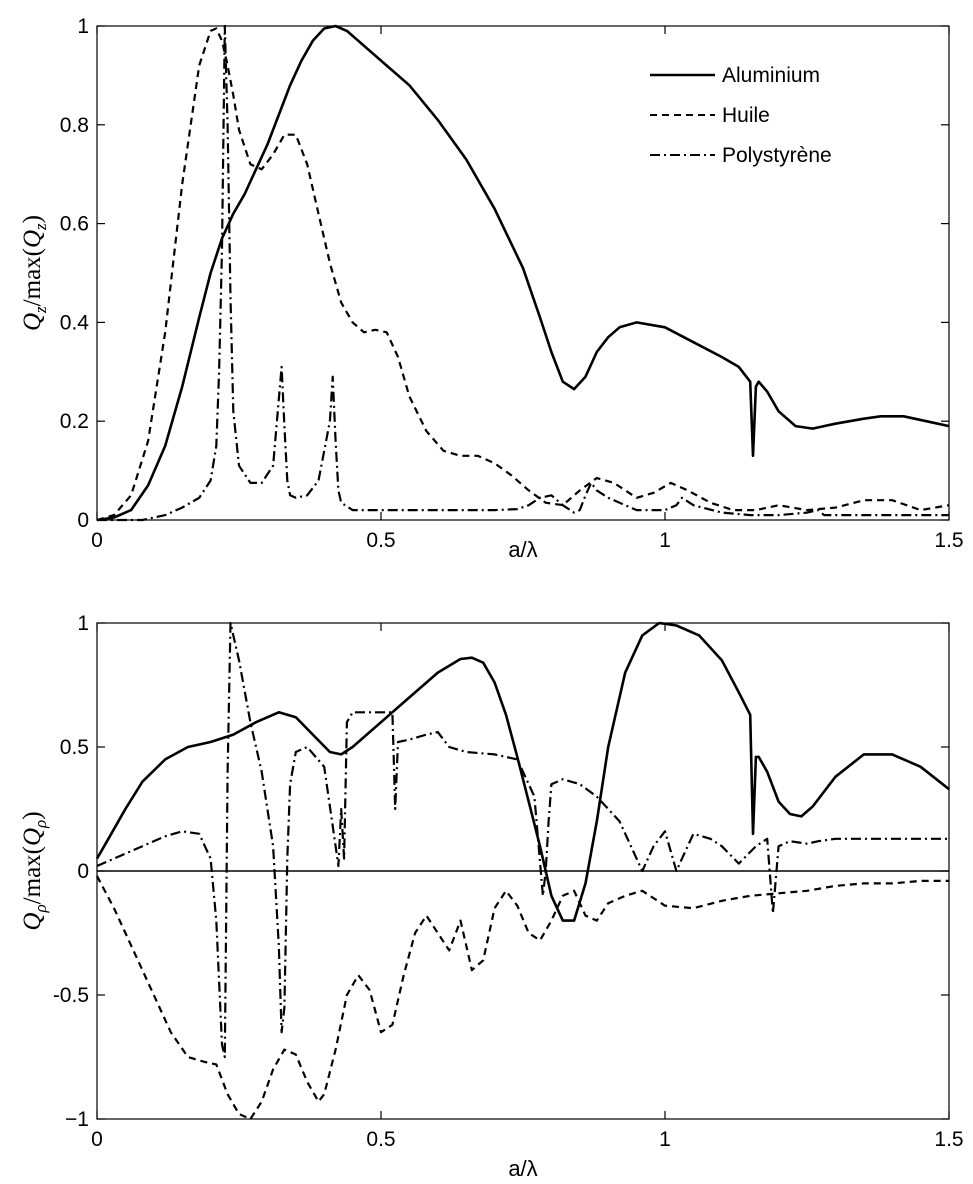 Image resolution: width=973 pixels, height=1184 pixels. What do you see at coordinates (34, 870) in the screenshot?
I see `y-axis-label: Qρ/max(Qρ)` at bounding box center [34, 870].